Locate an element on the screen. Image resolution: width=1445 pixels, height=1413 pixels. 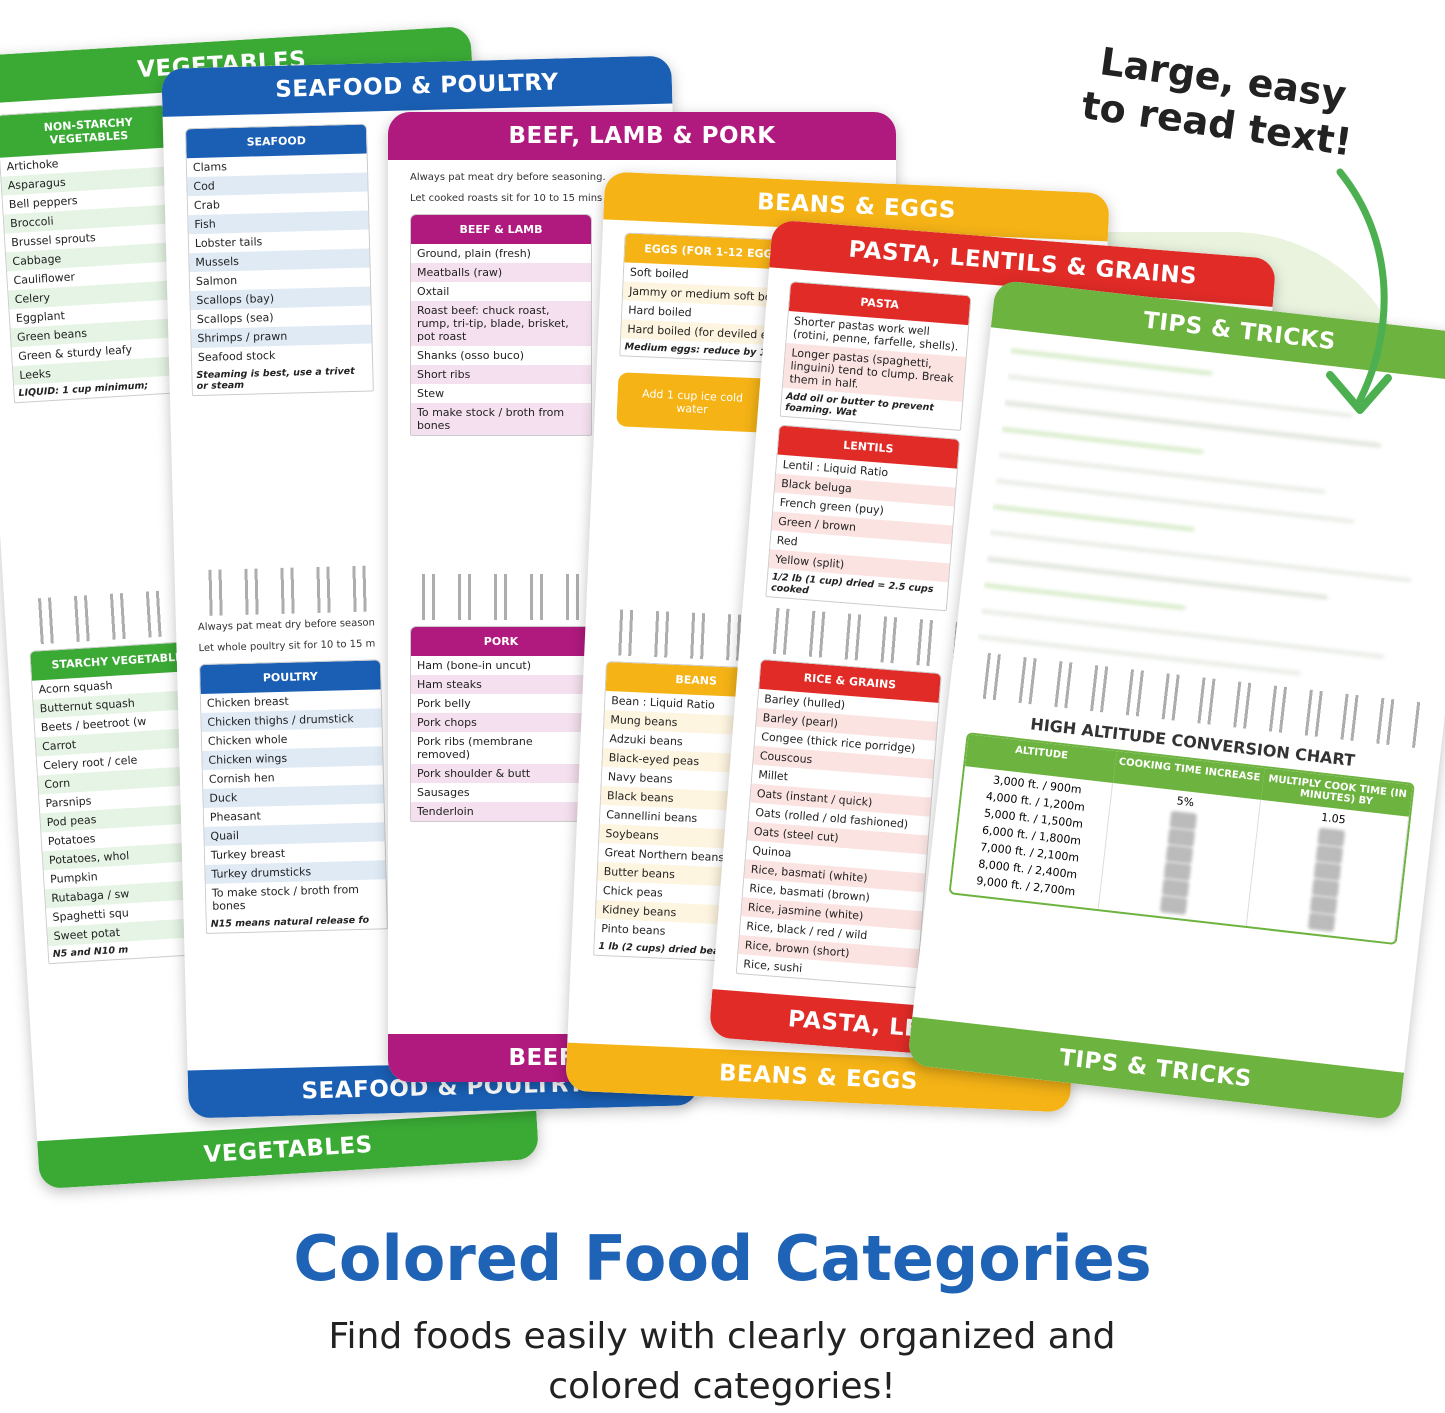
food-item: Pork chops is located at coordinates (501, 722).